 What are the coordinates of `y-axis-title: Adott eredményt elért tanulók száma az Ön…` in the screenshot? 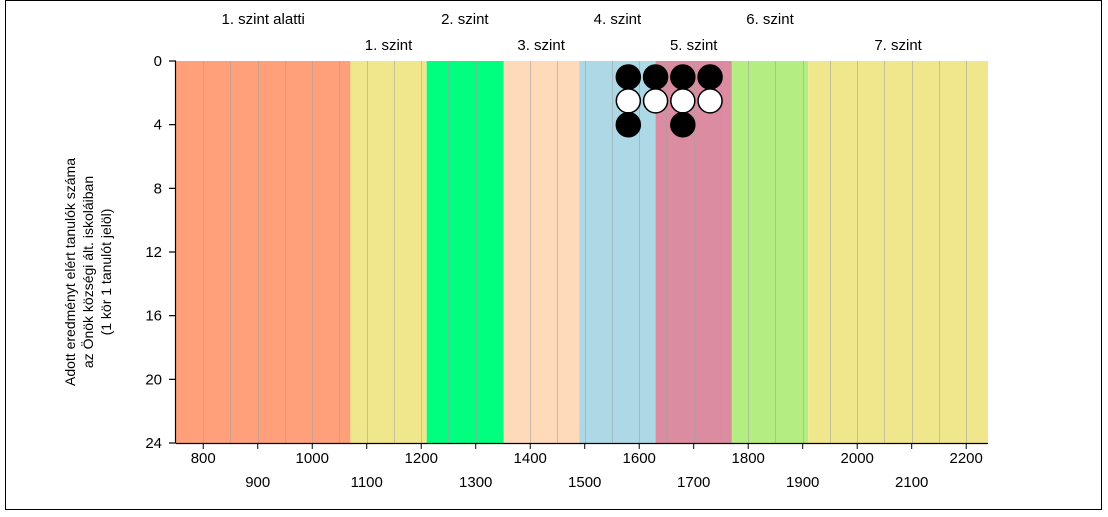 It's located at (88, 272).